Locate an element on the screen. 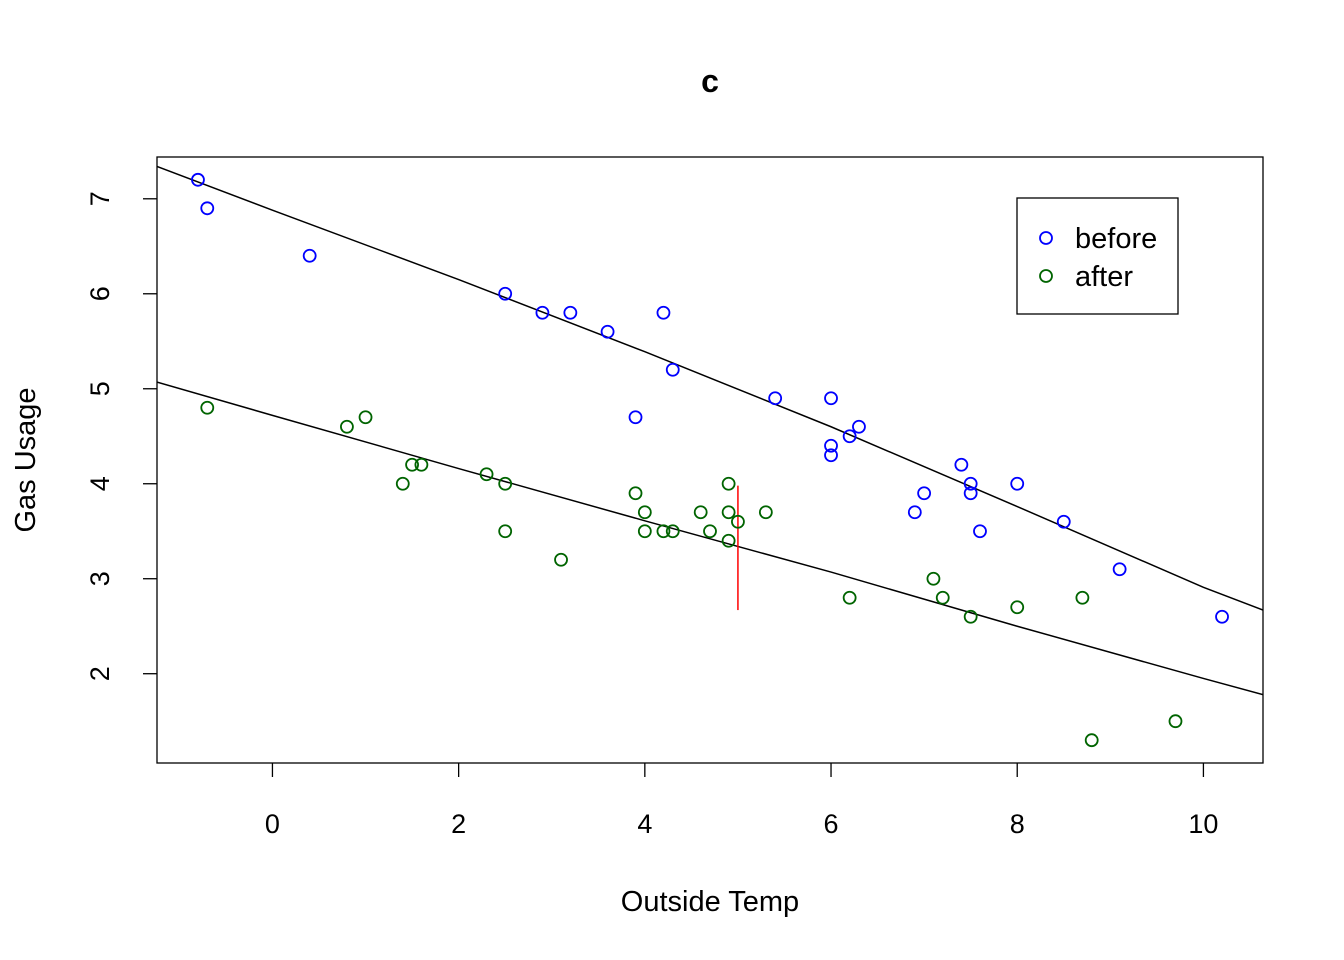 The height and width of the screenshot is (960, 1344). legend-box is located at coordinates (1097, 256).